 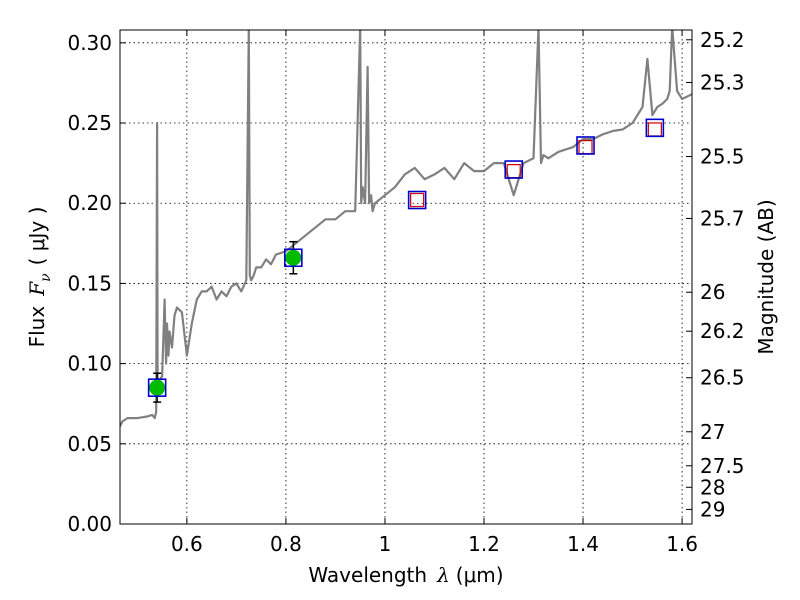 I want to click on upper-limit-marker, so click(x=417, y=200).